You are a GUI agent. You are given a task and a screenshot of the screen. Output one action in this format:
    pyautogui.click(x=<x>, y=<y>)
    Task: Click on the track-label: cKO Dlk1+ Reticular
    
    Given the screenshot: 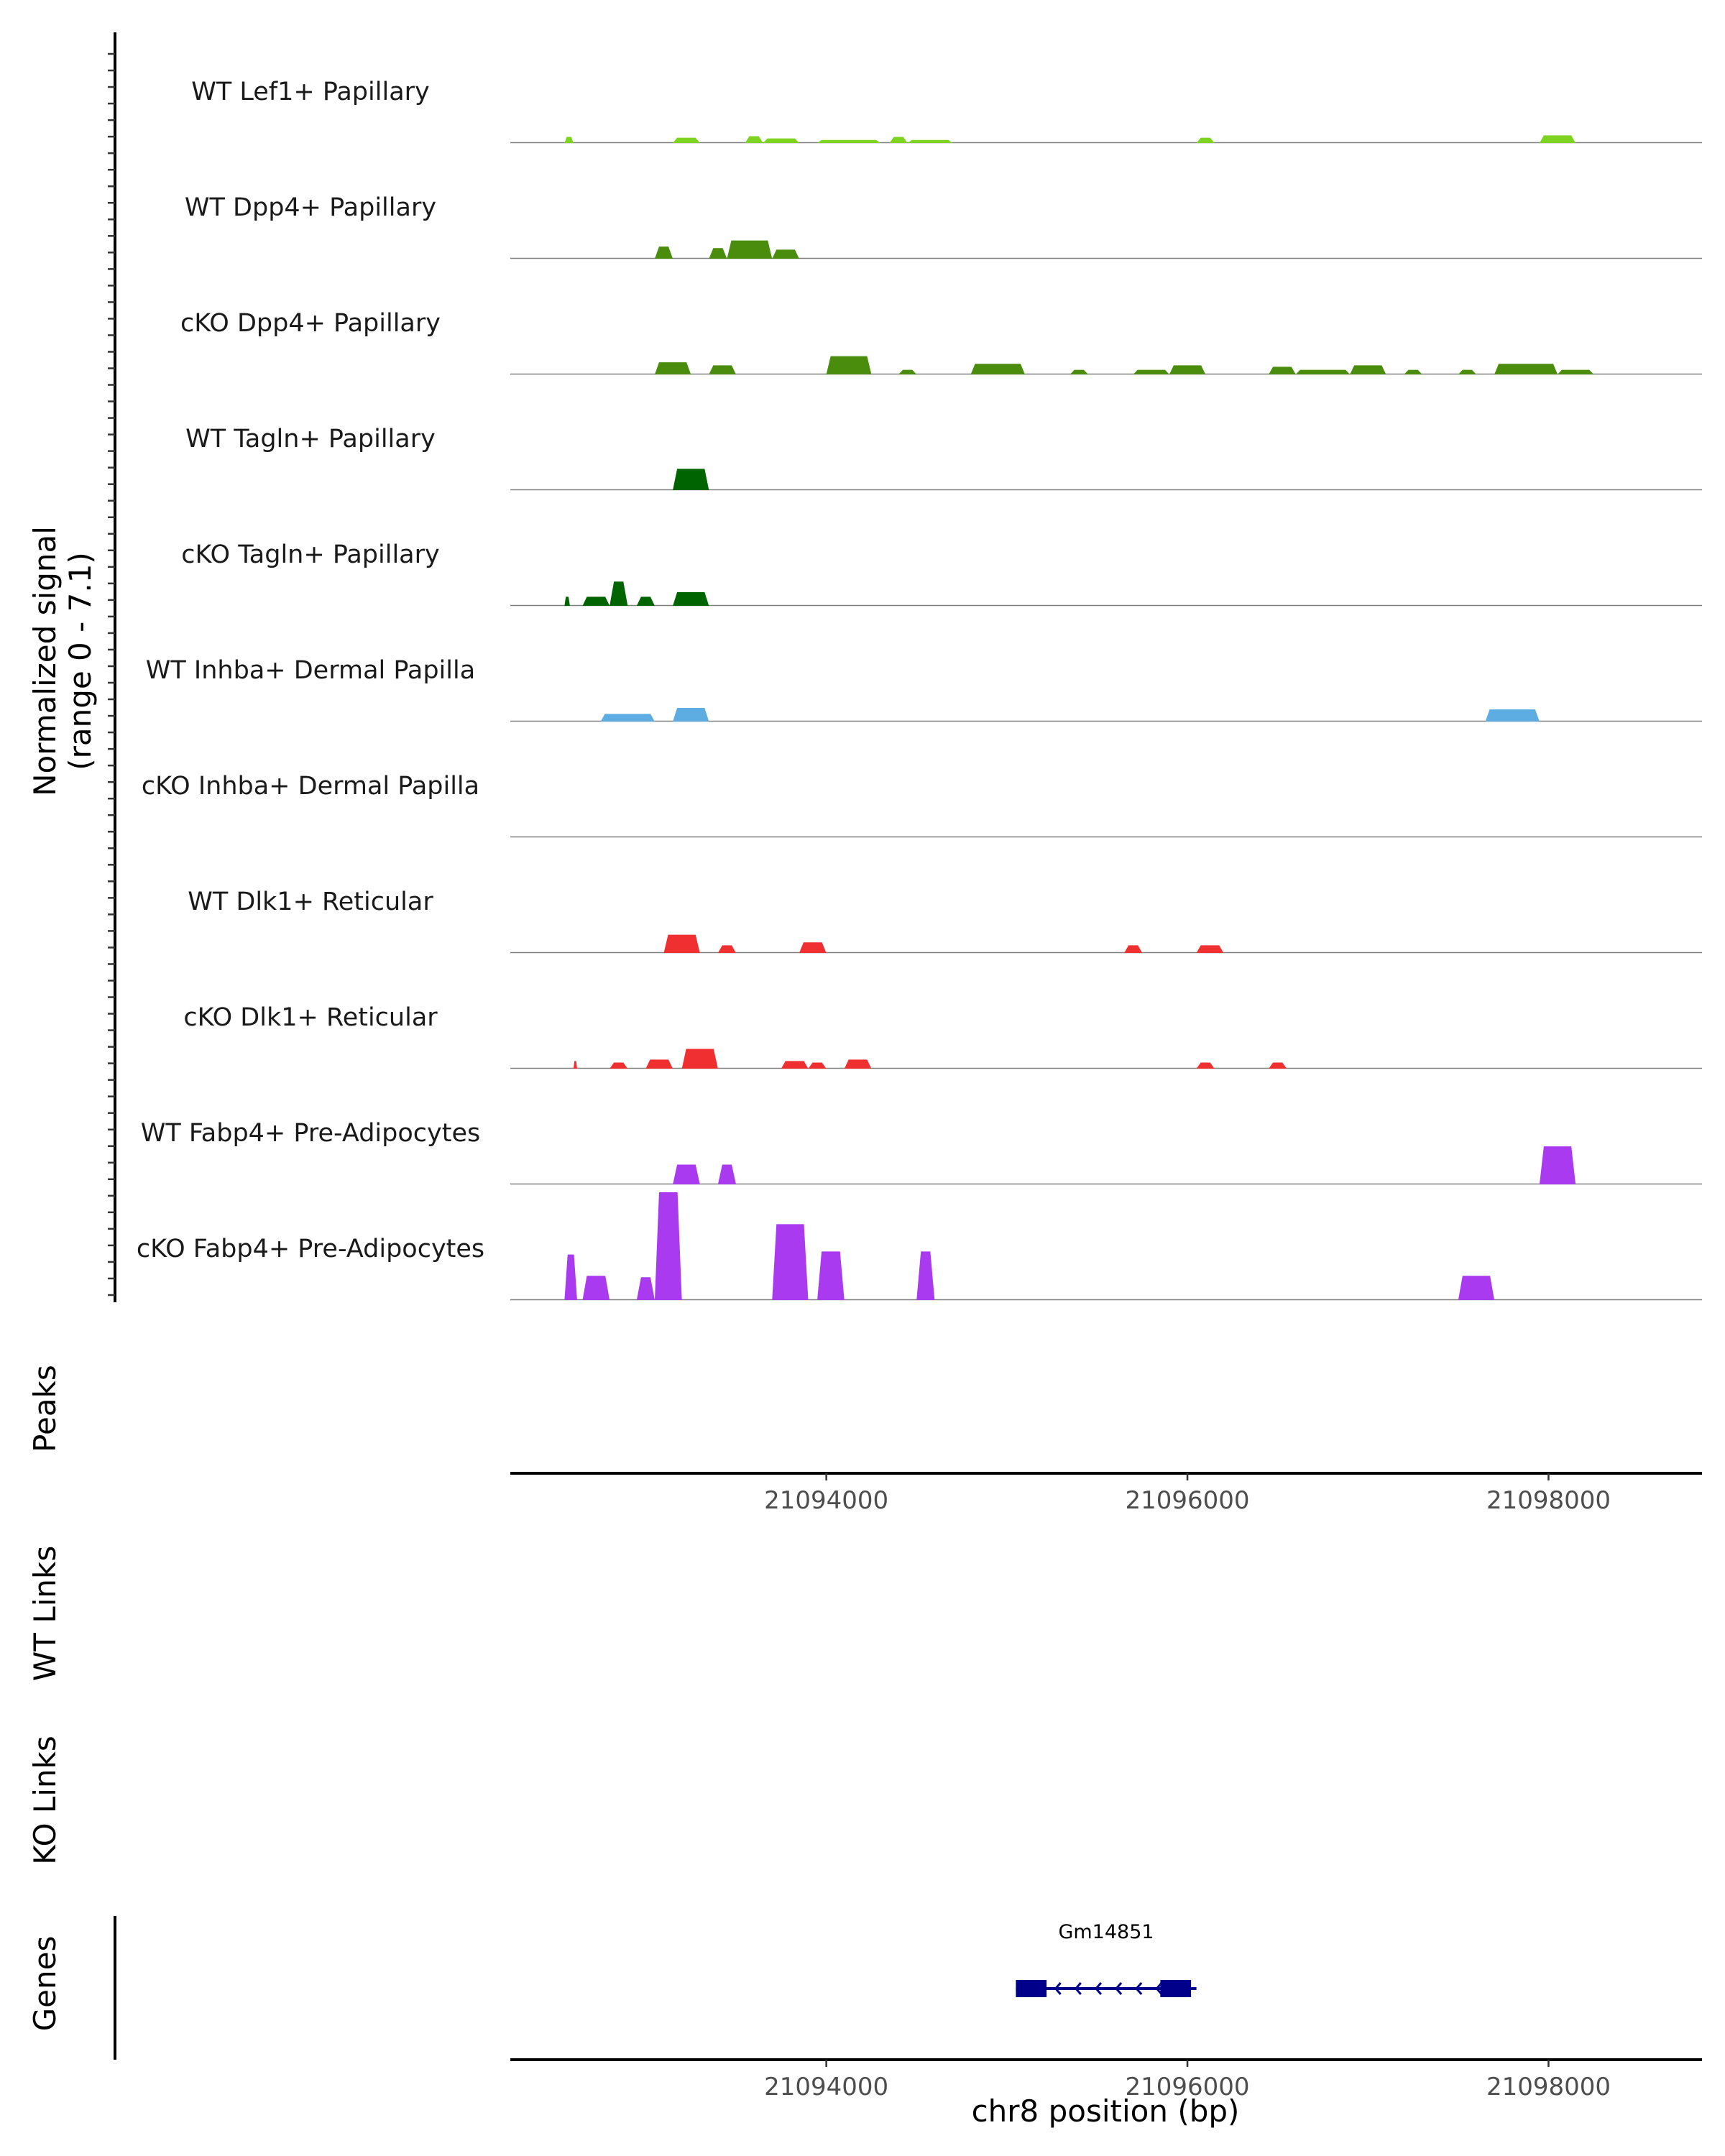 What is the action you would take?
    pyautogui.click(x=310, y=1017)
    